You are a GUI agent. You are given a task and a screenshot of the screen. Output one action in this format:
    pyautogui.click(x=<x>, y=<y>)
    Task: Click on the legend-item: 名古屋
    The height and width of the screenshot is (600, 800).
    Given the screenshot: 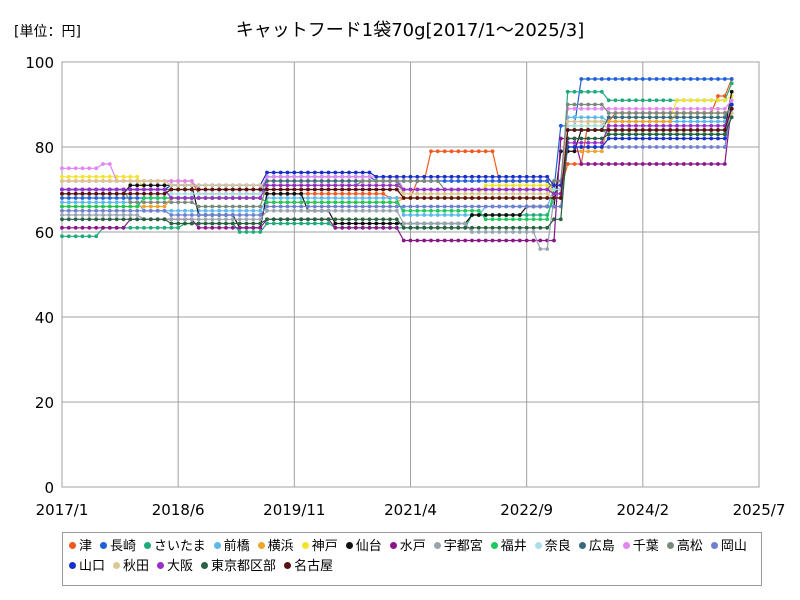 What is the action you would take?
    pyautogui.click(x=308, y=567)
    